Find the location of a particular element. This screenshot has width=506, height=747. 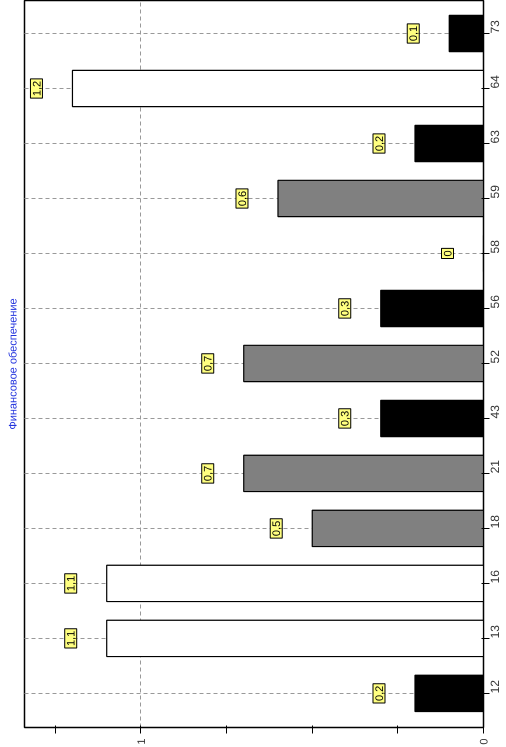

y-tick-label: 52 is located at coordinates (495, 357).